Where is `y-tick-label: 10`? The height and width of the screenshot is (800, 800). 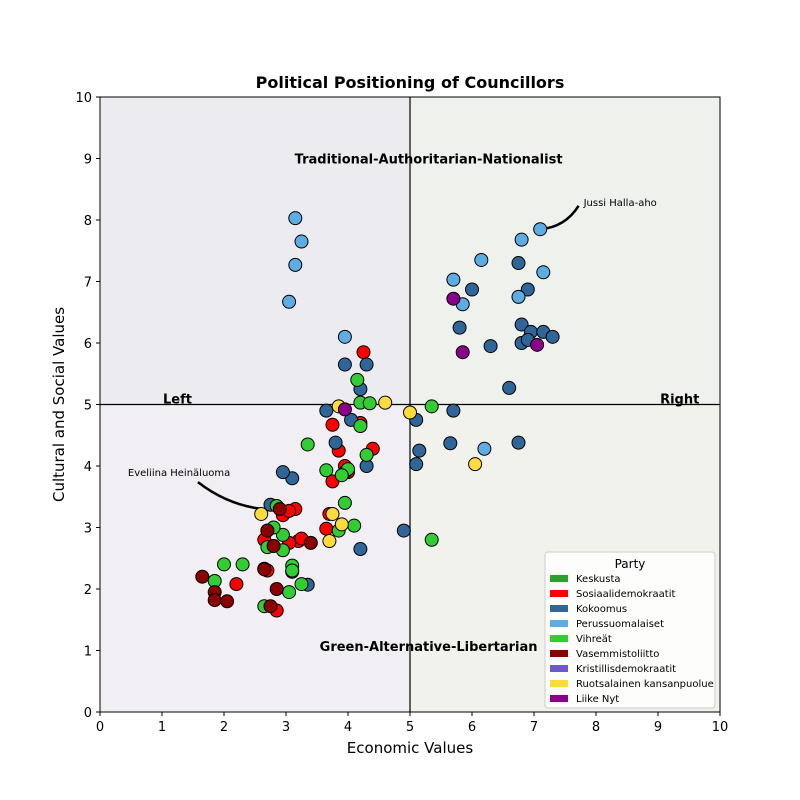
y-tick-label: 10 is located at coordinates (83, 98).